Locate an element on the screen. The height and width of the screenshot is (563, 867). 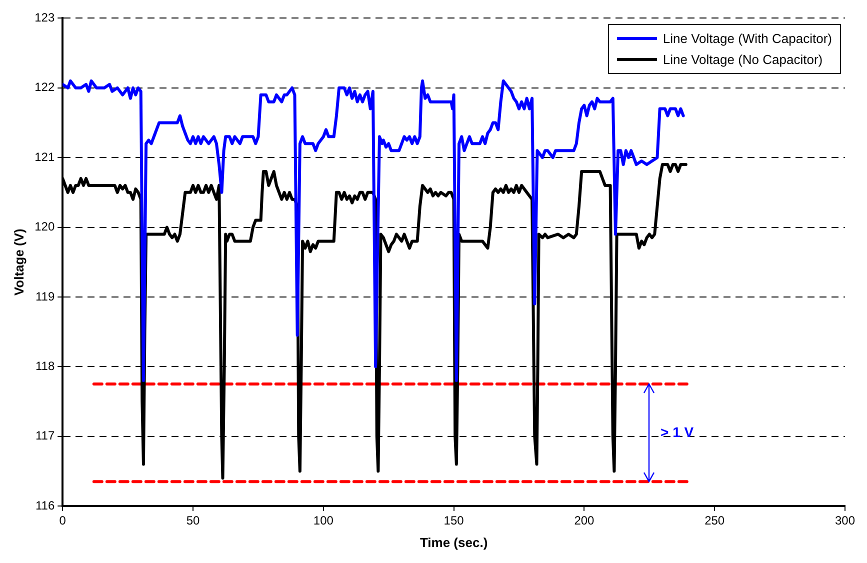
x-tick-label: 100 is located at coordinates (323, 521).